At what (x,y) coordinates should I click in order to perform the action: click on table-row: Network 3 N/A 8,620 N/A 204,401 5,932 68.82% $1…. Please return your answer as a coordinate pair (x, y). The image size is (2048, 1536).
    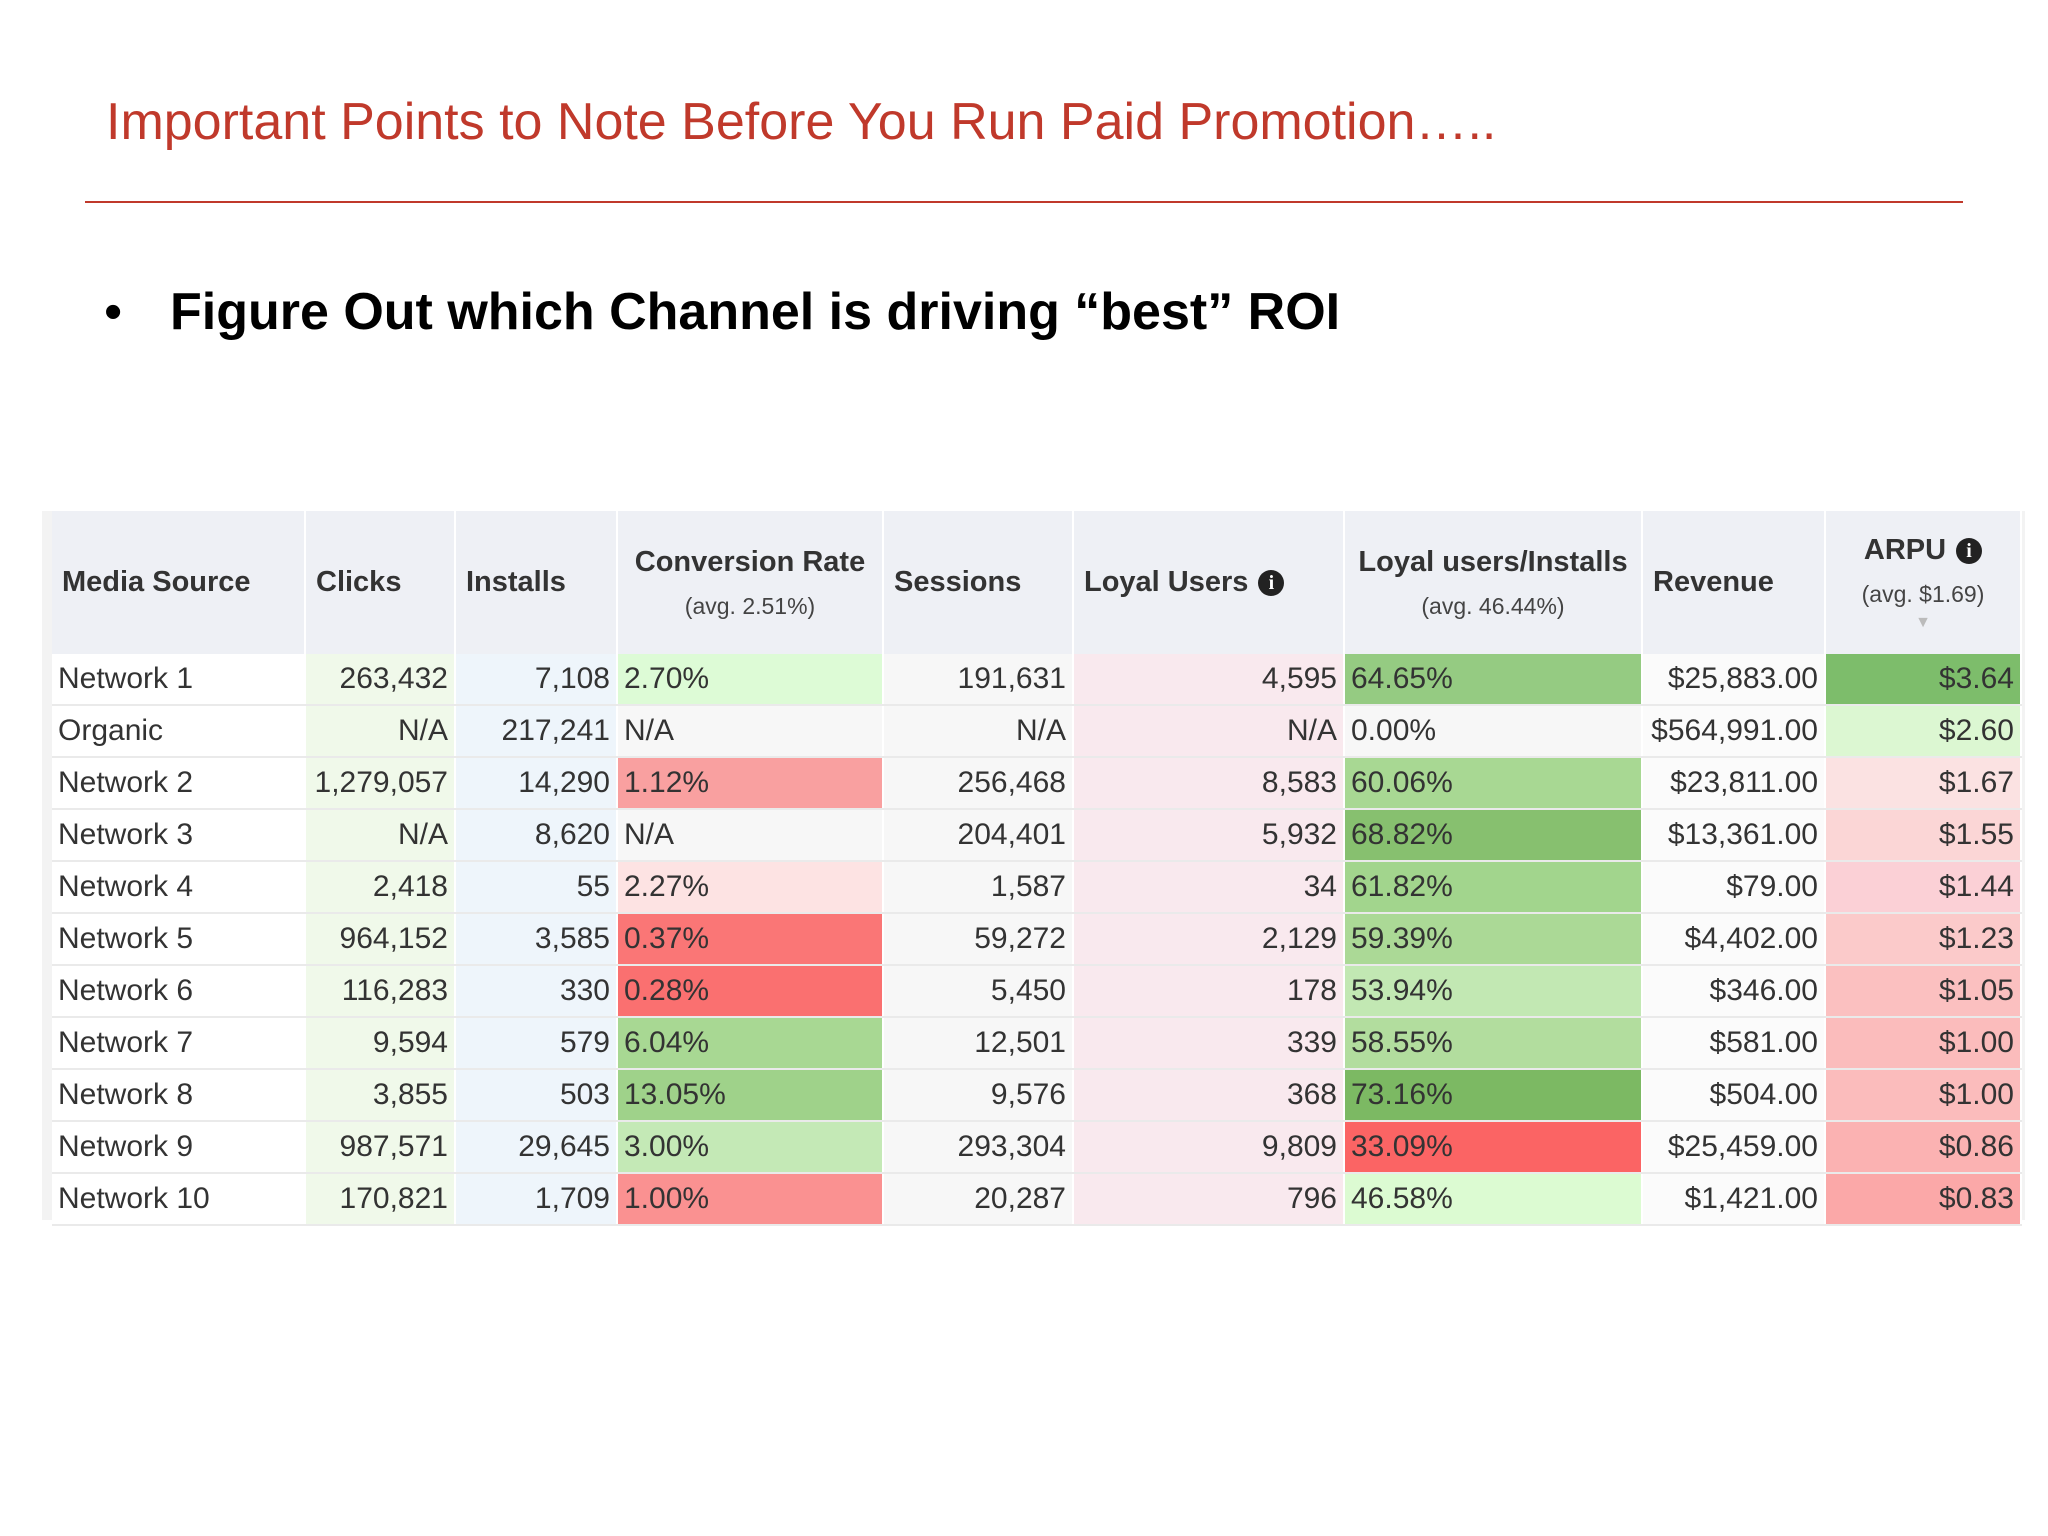
    Looking at the image, I should click on (1037, 835).